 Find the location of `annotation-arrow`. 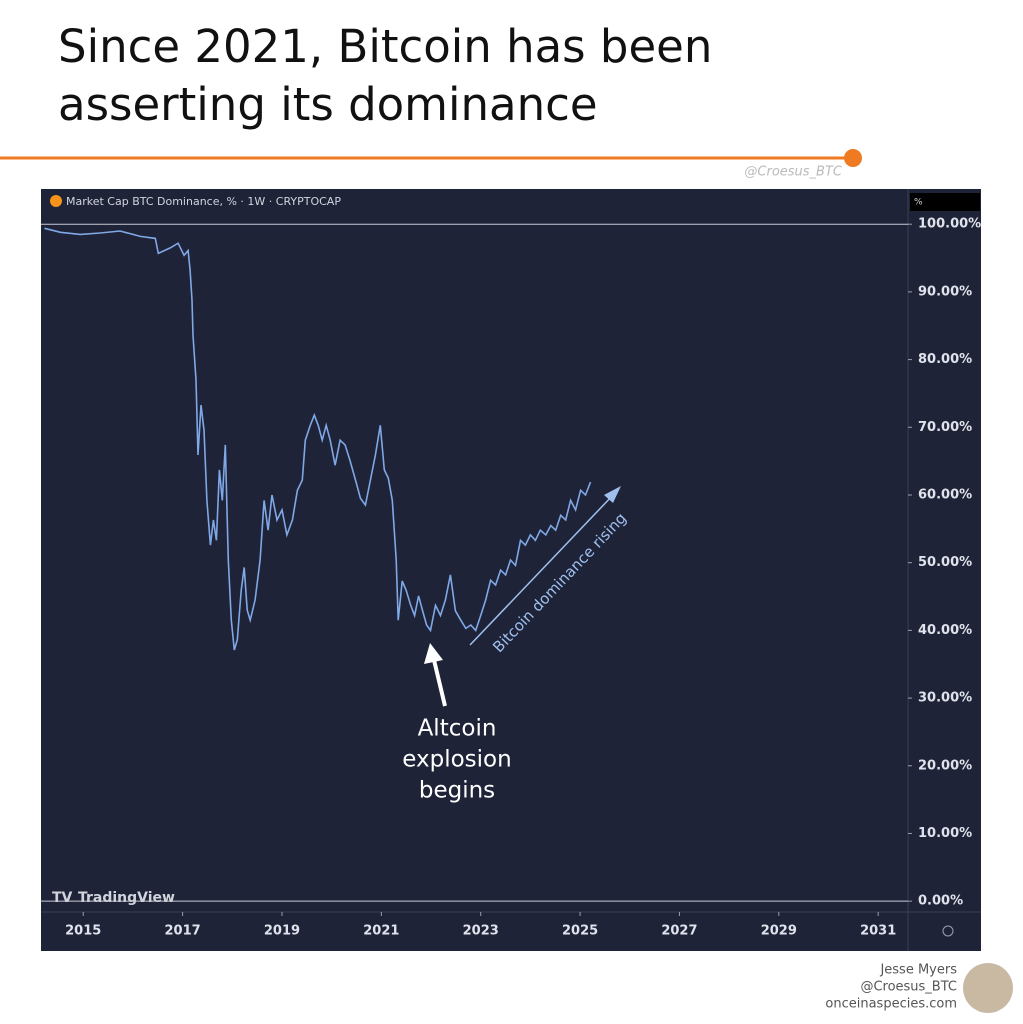

annotation-arrow is located at coordinates (439, 683).